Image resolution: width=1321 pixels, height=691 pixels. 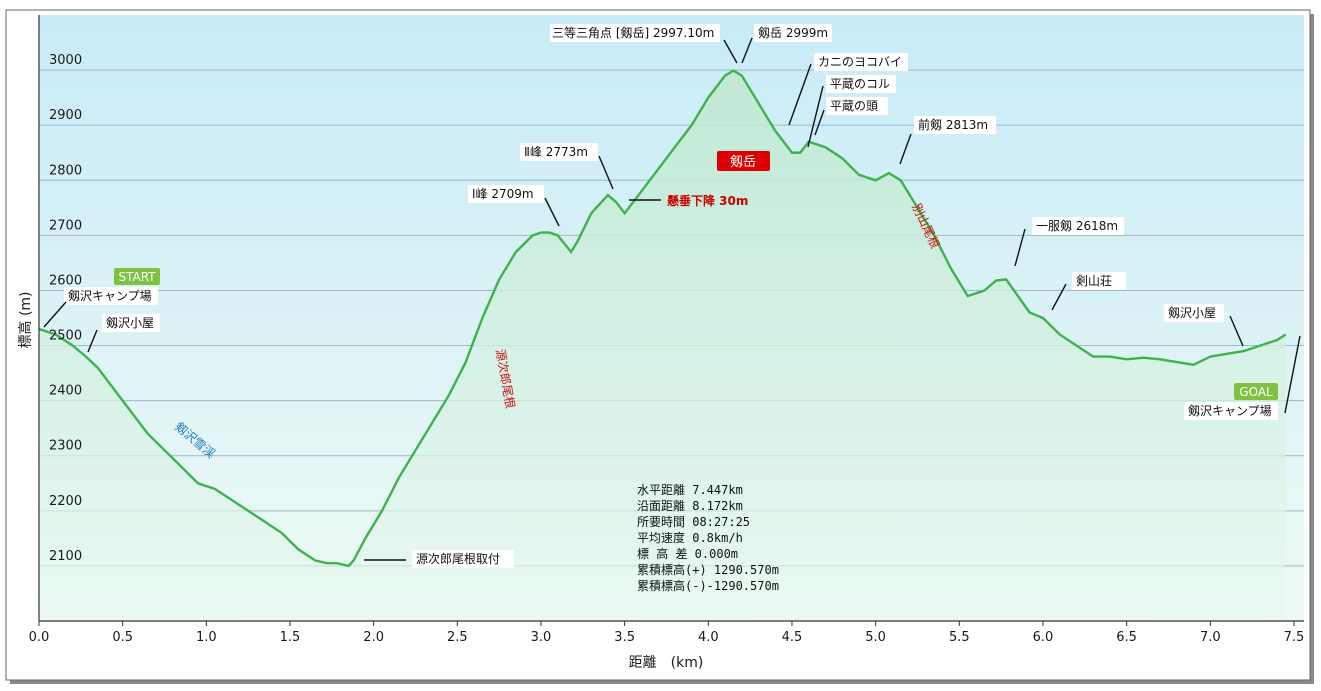 I want to click on annotation-label: 前剱 2813m, so click(x=953, y=124).